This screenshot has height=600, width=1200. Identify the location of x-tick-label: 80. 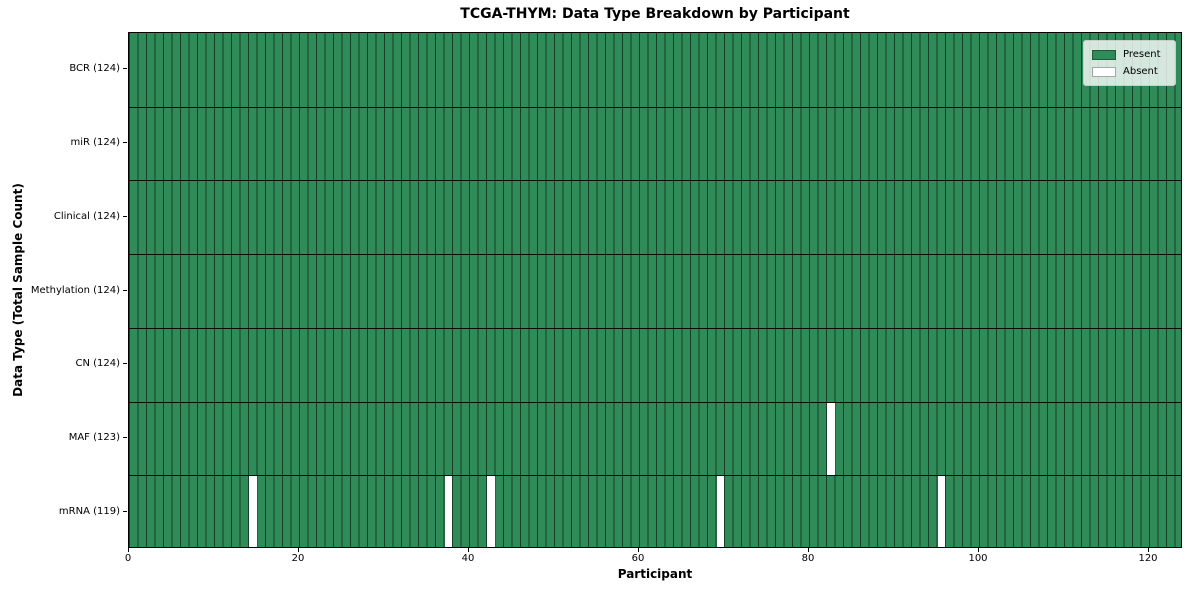
(808, 558).